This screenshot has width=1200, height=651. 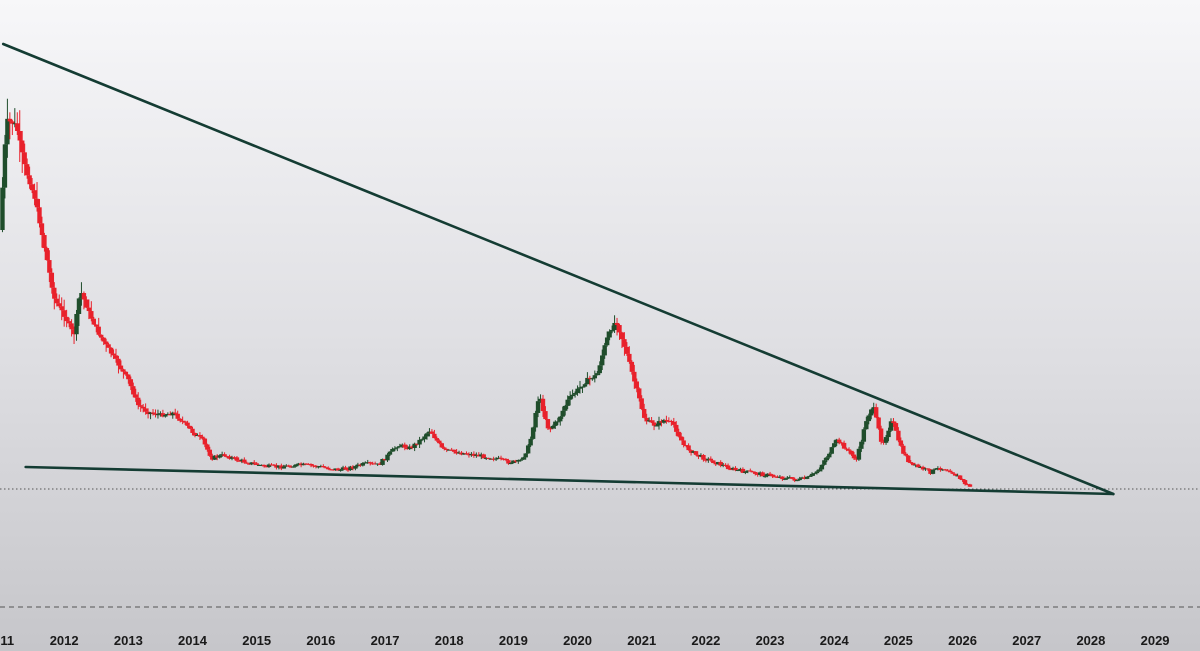 What do you see at coordinates (1155, 640) in the screenshot?
I see `x-tick-label: 2029` at bounding box center [1155, 640].